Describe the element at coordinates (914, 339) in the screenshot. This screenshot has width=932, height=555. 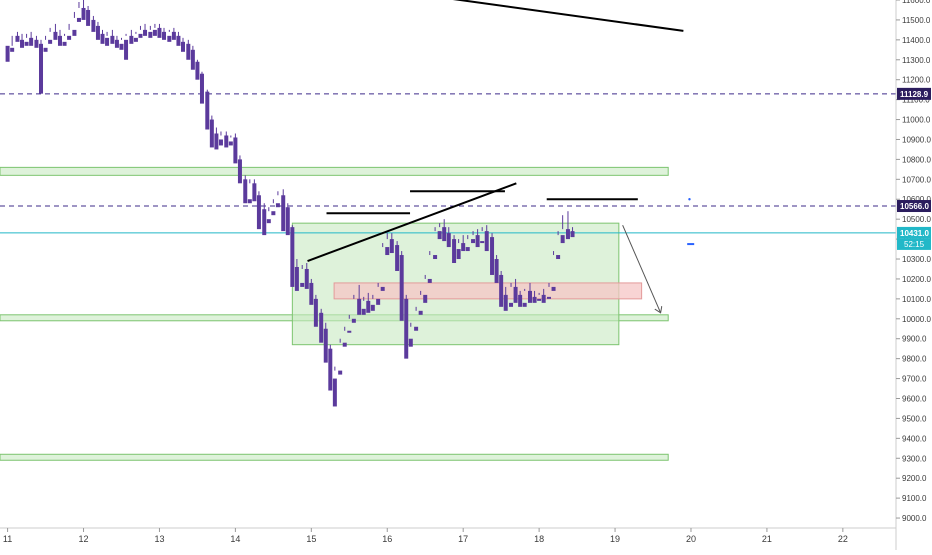
I see `y-tick-label: 9900.0` at that location.